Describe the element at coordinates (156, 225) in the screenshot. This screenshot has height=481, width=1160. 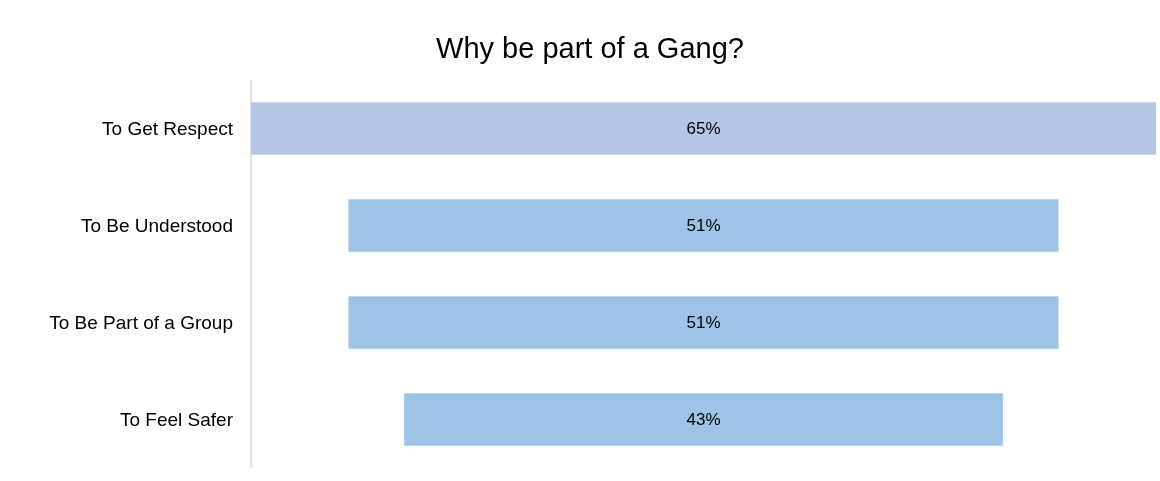
I see `category-label: To Be Understood` at that location.